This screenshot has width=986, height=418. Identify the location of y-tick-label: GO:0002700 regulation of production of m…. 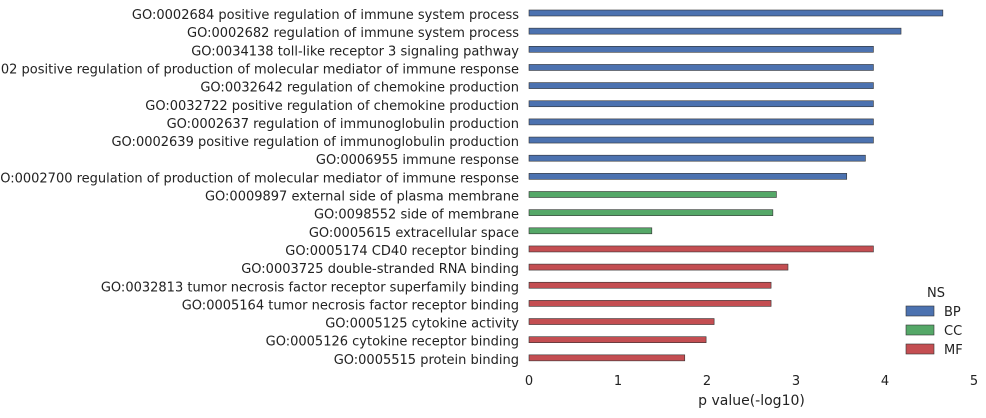
(259, 178).